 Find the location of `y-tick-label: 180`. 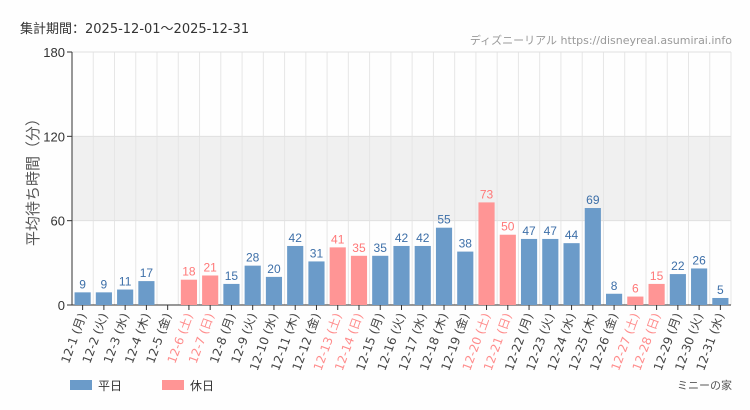

y-tick-label: 180 is located at coordinates (54, 52).